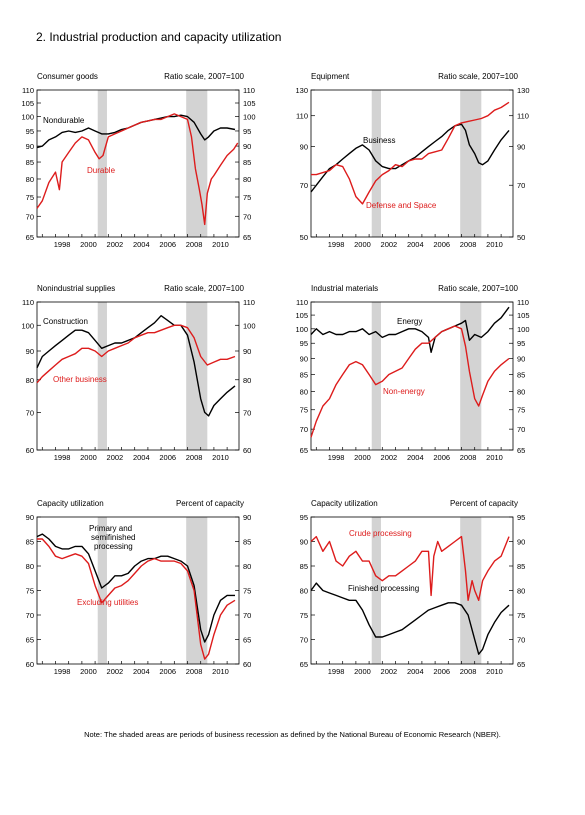  Describe the element at coordinates (379, 140) in the screenshot. I see `series-label: Business` at that location.